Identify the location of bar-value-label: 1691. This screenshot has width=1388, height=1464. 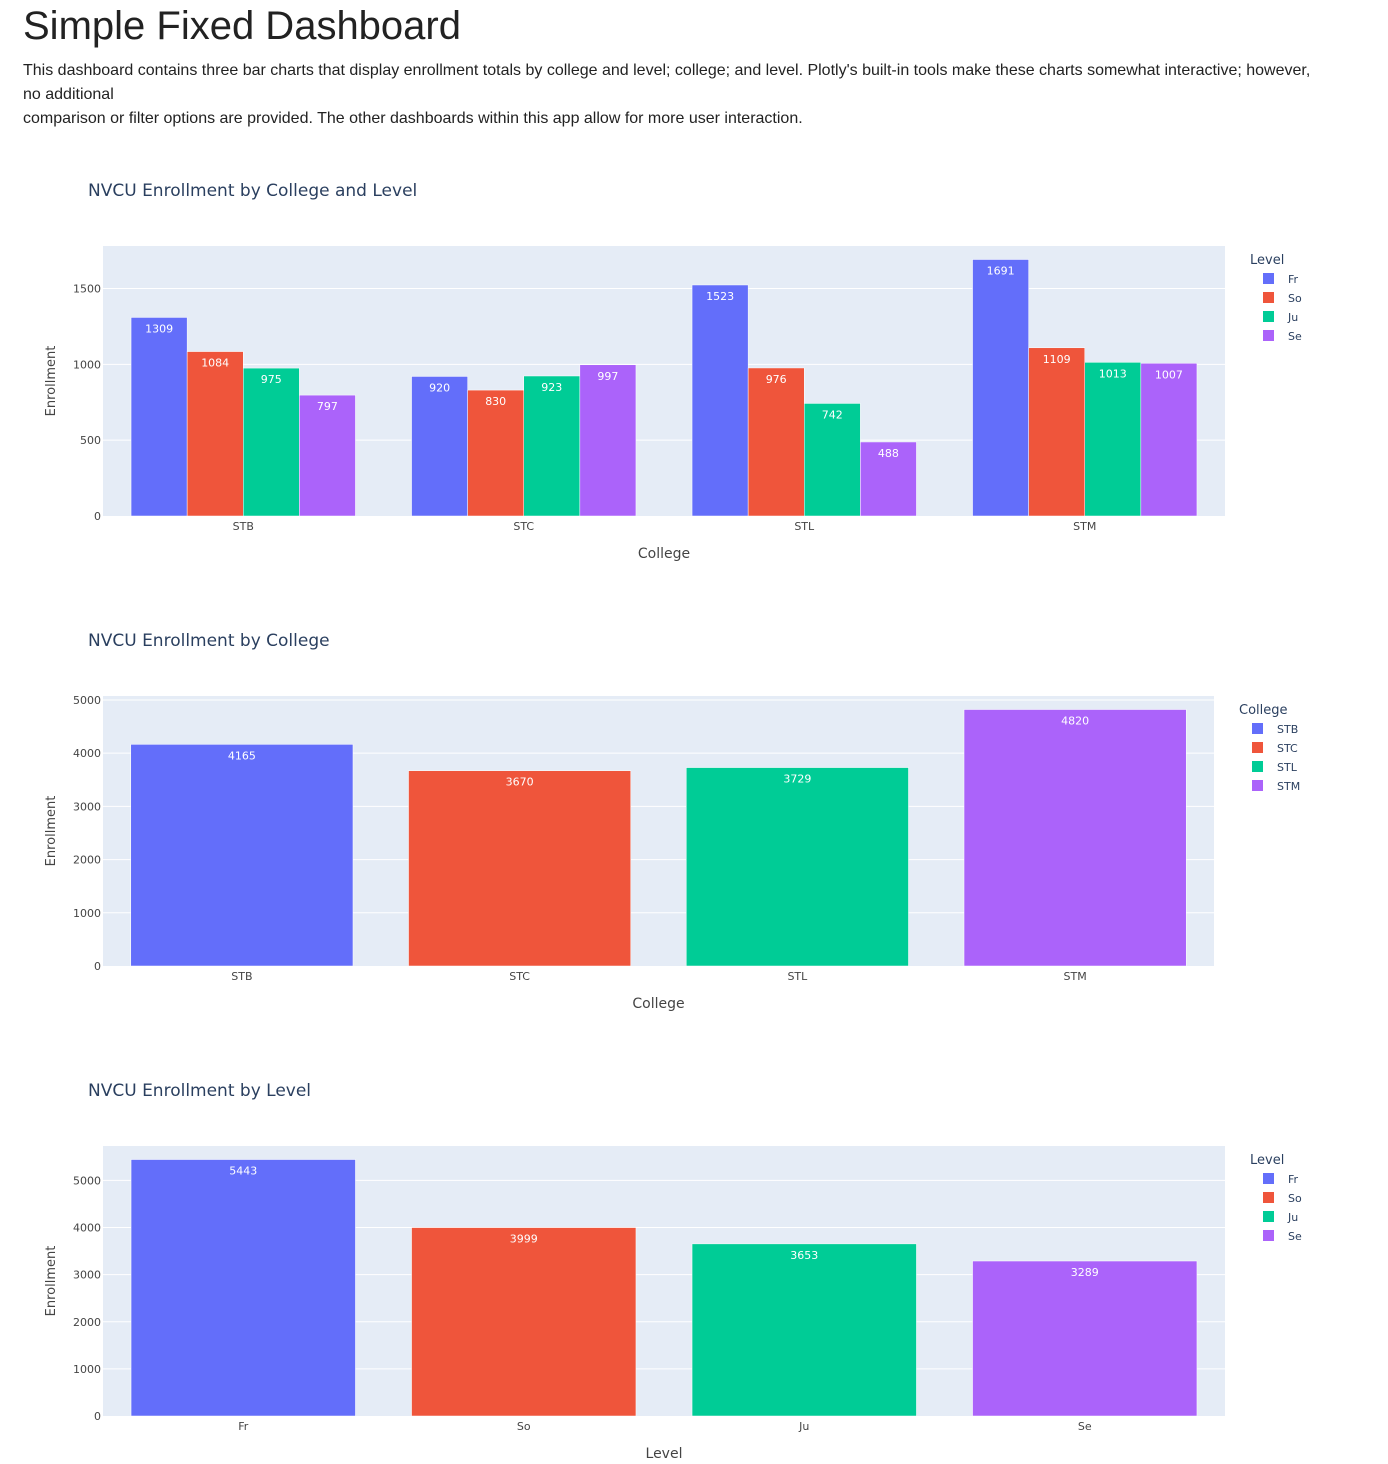
(1001, 271).